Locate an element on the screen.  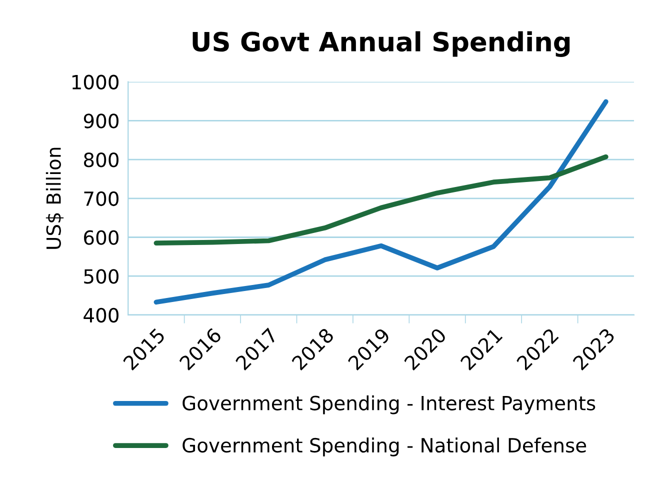
legend-label: Government Spending - Interest Payments is located at coordinates (389, 404).